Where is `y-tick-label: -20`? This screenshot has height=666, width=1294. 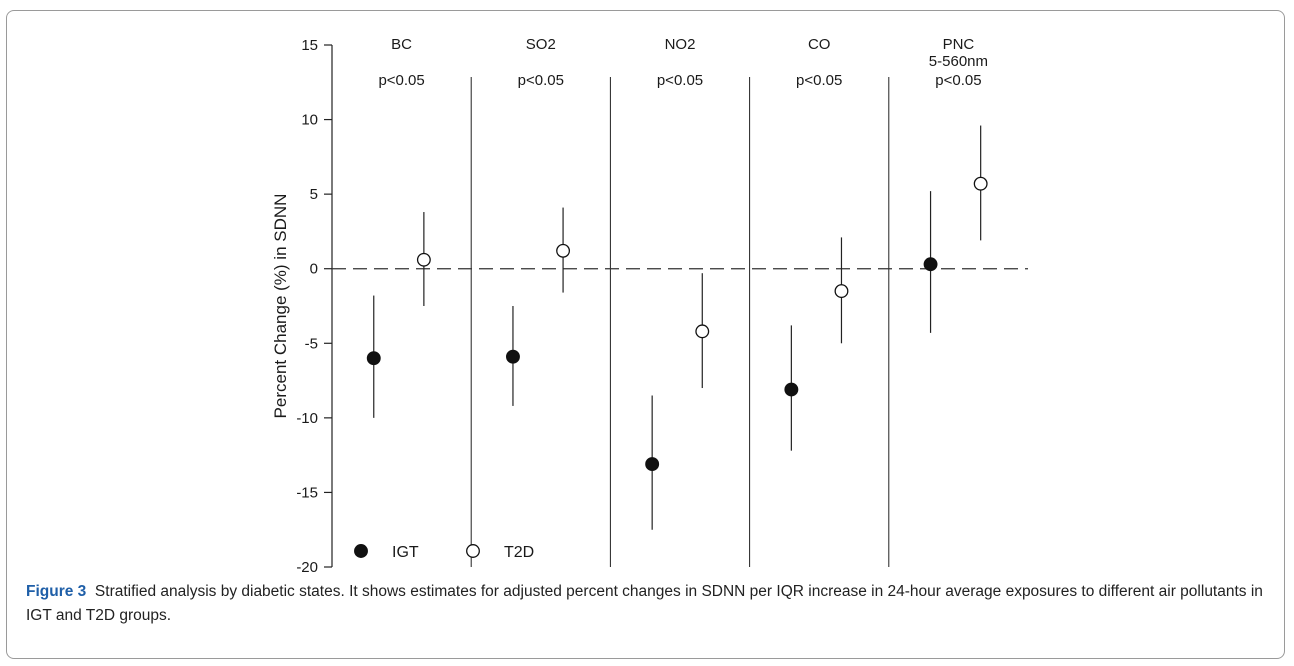
y-tick-label: -20 is located at coordinates (307, 567).